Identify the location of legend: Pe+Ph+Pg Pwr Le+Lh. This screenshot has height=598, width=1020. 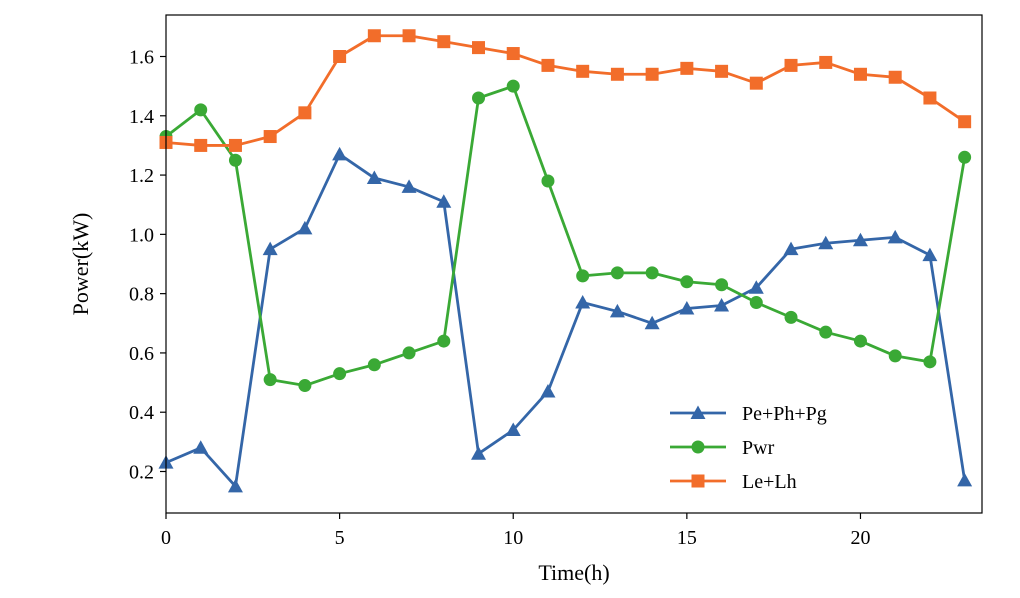
(748, 448).